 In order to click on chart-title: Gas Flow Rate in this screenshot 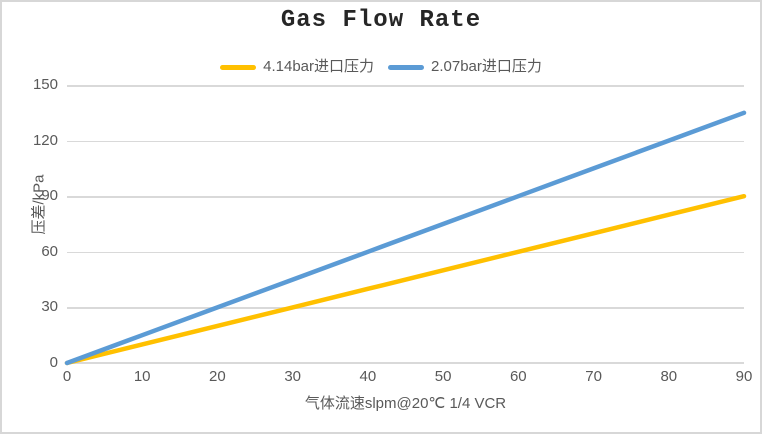, I will do `click(381, 20)`.